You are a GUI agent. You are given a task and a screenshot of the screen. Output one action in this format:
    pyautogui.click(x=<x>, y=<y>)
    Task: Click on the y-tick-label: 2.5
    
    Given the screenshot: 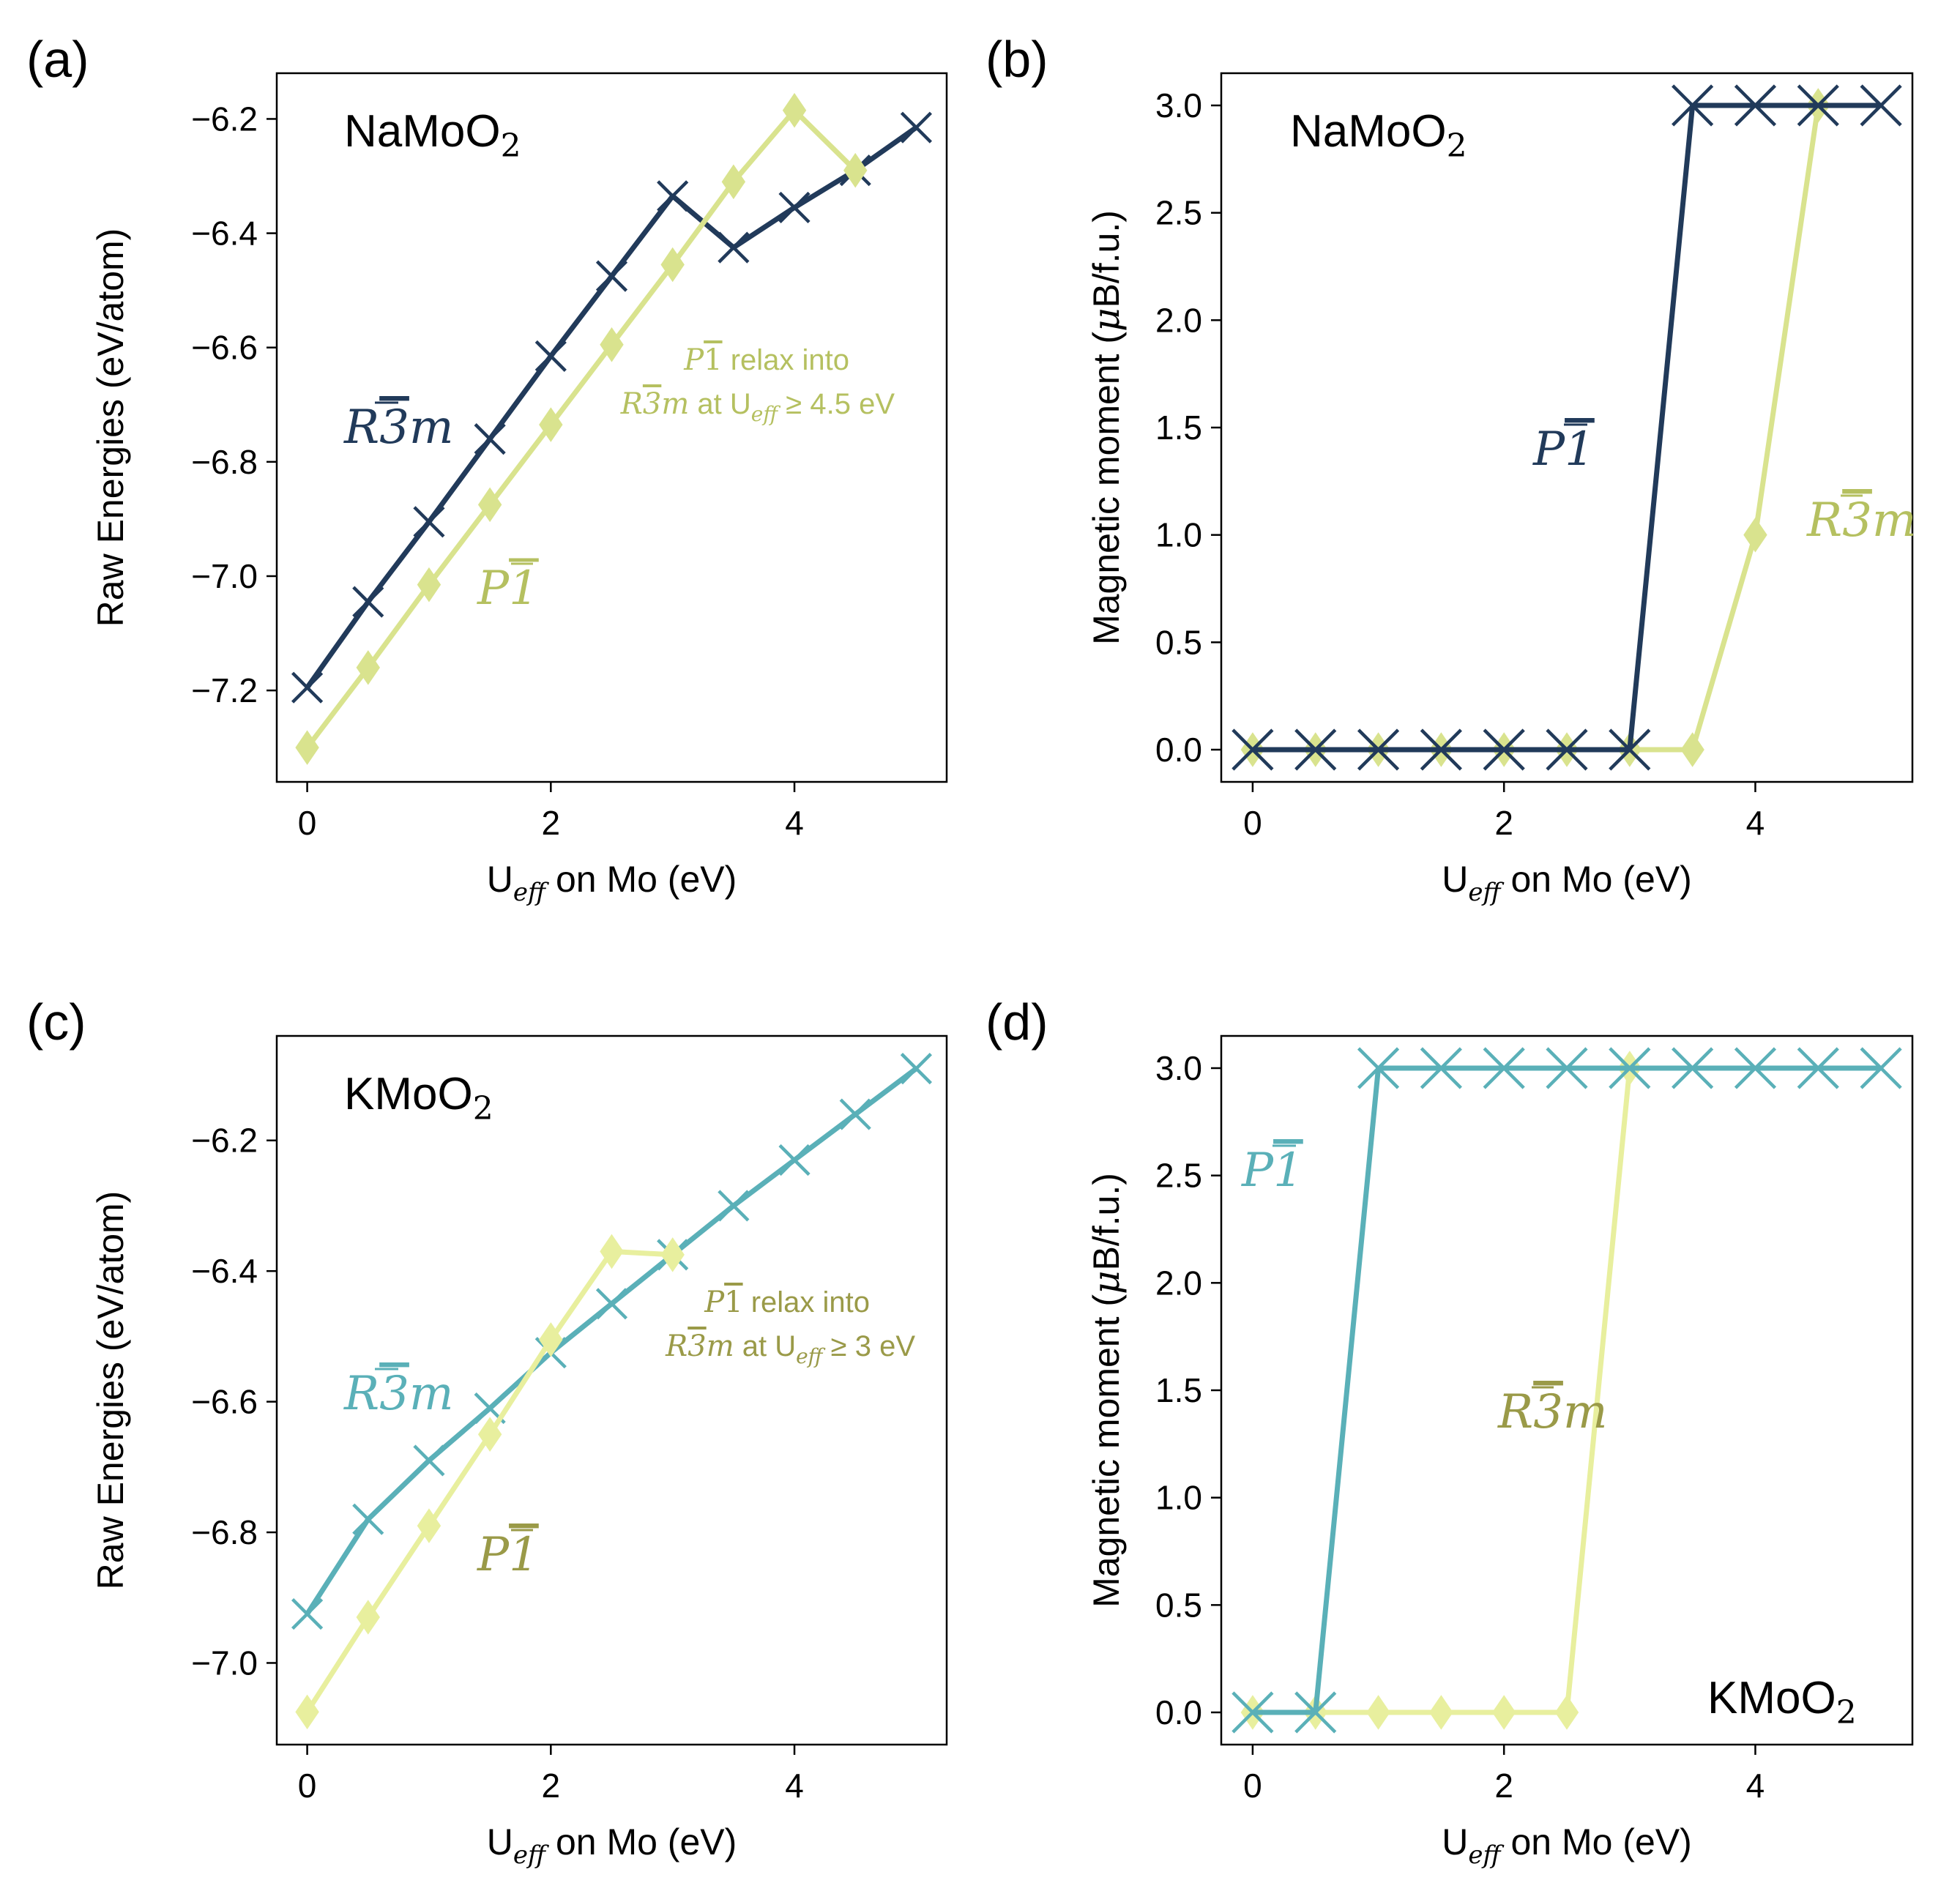 What is the action you would take?
    pyautogui.click(x=1178, y=213)
    